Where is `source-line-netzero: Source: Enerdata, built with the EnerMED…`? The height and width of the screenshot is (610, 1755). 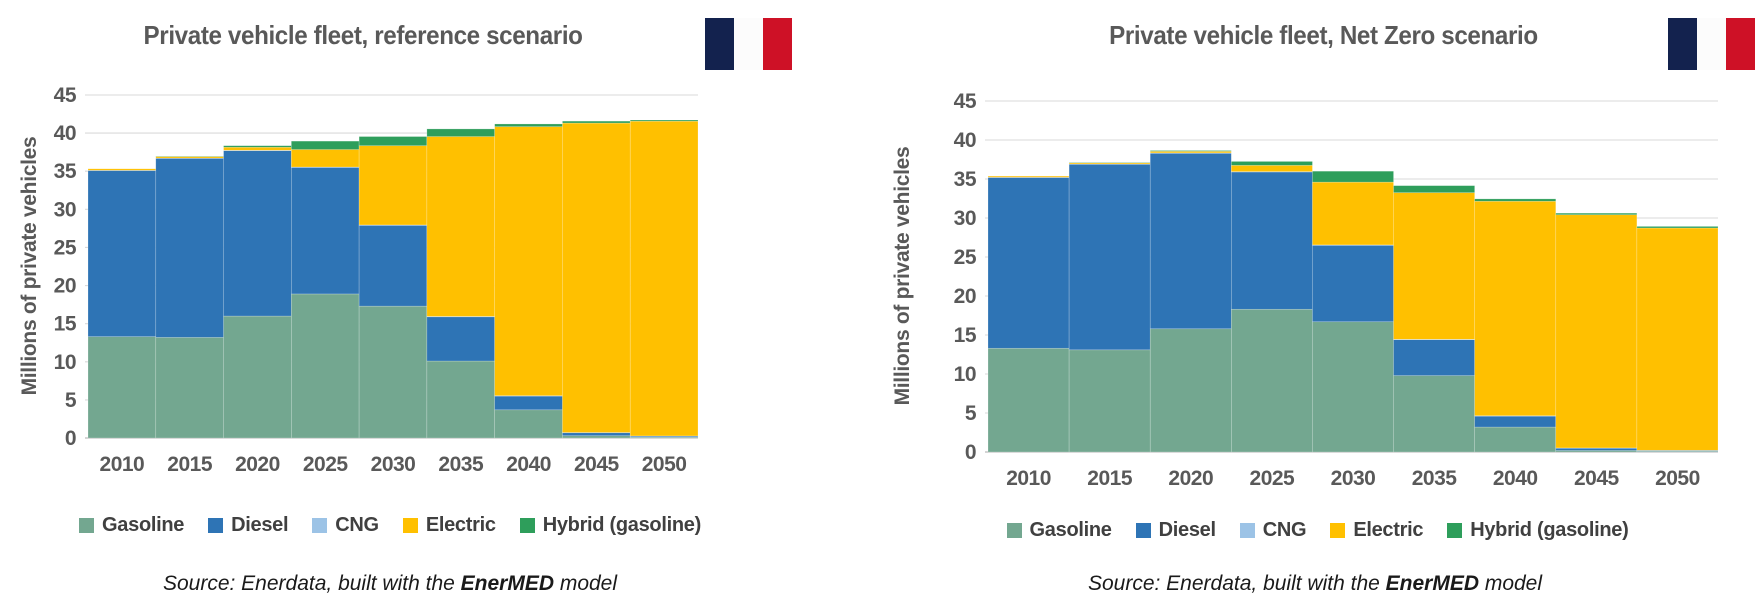
source-line-netzero: Source: Enerdata, built with the EnerMED… is located at coordinates (1315, 584).